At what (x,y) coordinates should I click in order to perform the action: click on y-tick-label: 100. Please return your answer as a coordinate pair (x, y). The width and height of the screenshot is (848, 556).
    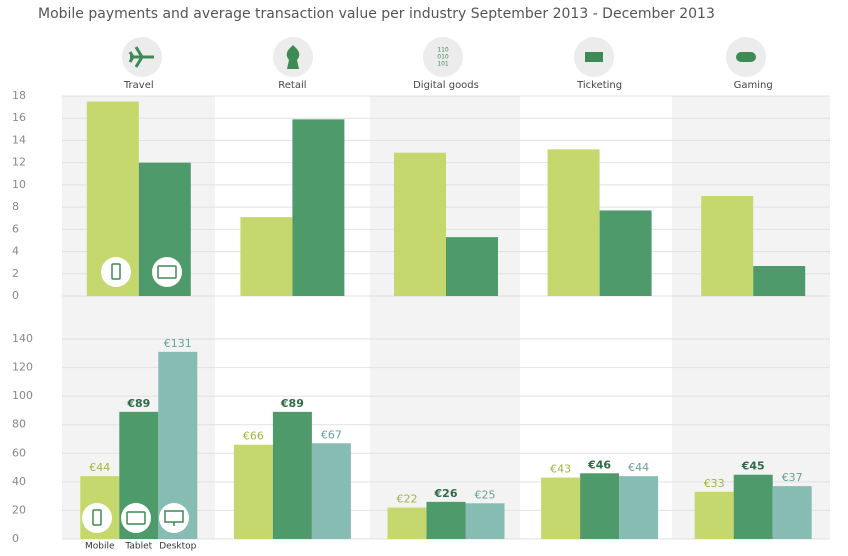
    Looking at the image, I should click on (22, 395).